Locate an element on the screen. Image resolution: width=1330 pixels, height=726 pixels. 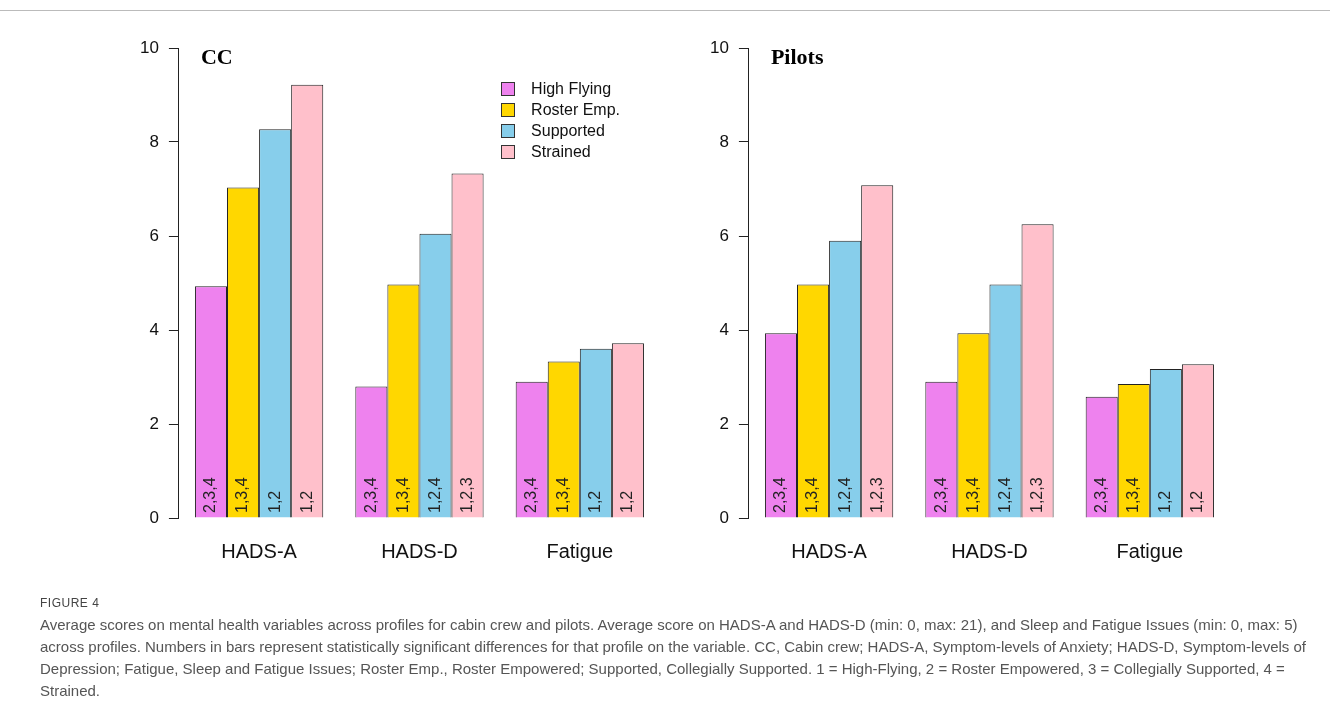
chart-title: Pilots is located at coordinates (797, 57).